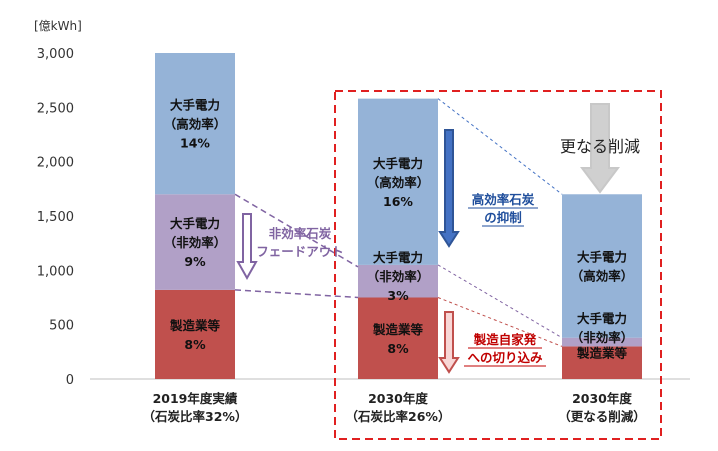  I want to click on category-label: （石炭比率26%）, so click(398, 416).